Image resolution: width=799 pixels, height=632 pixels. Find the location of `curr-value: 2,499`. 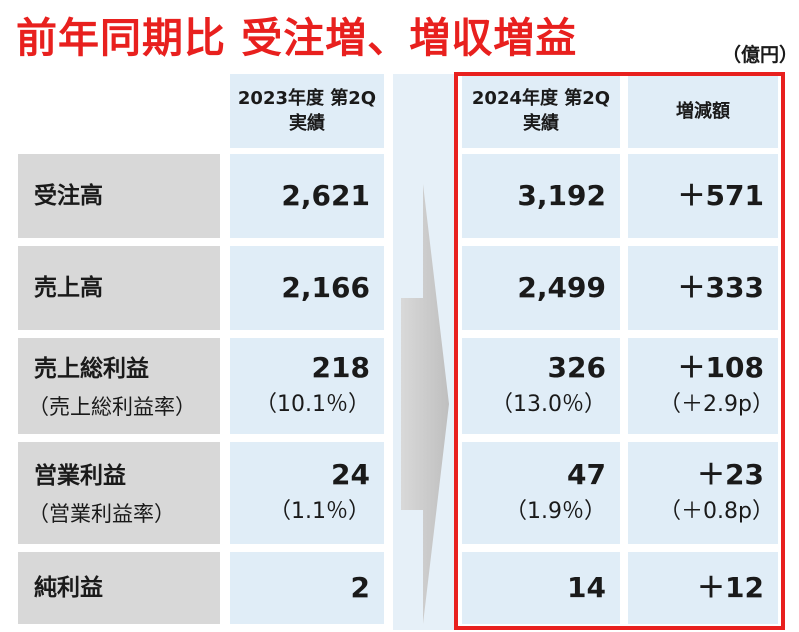

curr-value: 2,499 is located at coordinates (541, 288).